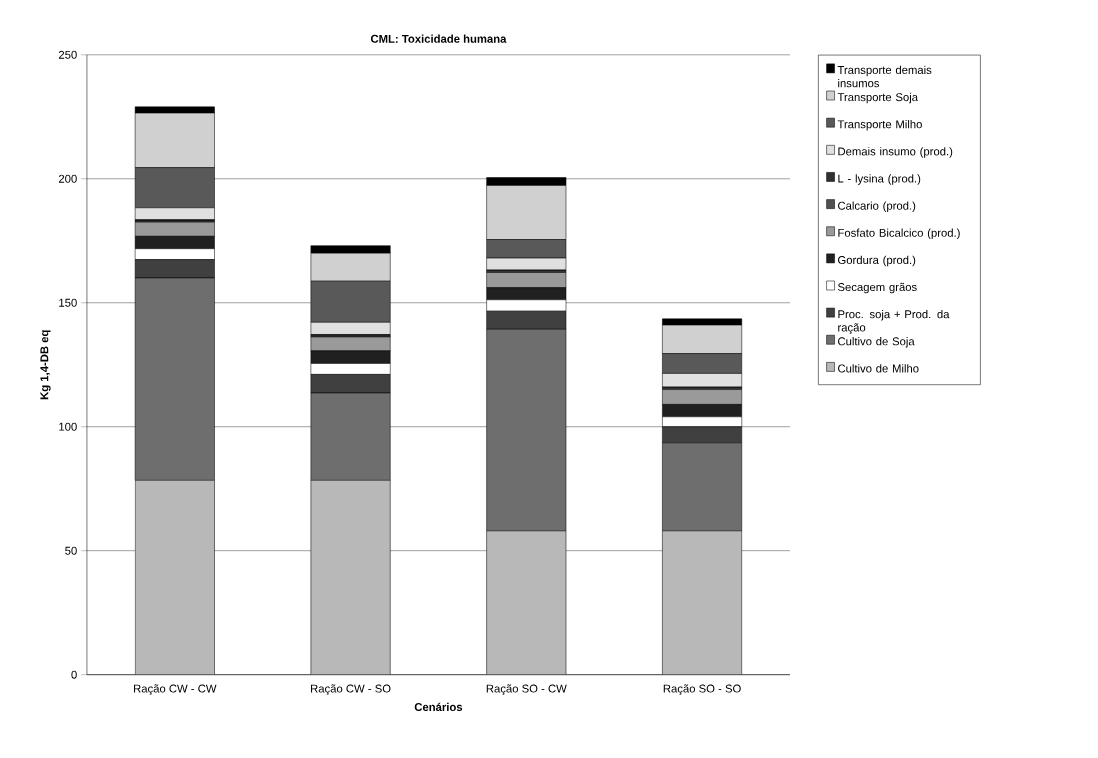 Image resolution: width=1098 pixels, height=758 pixels. I want to click on legend-label: Transporte Soja, so click(877, 98).